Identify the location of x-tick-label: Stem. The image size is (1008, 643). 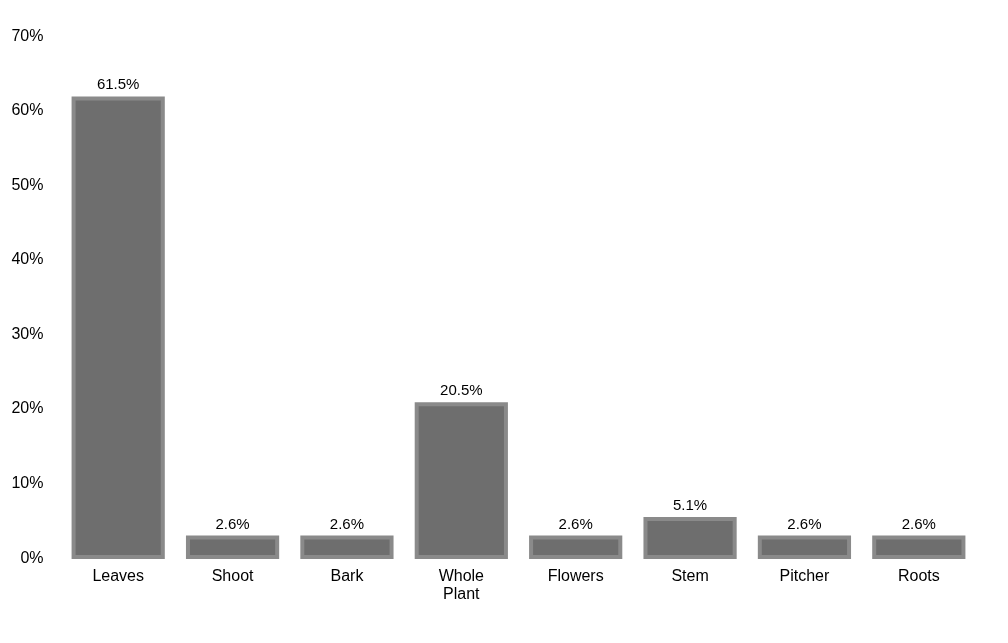
(690, 575).